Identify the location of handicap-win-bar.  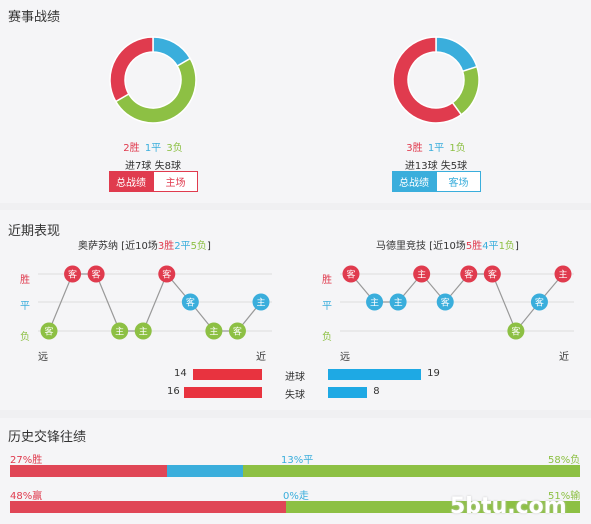
(148, 507).